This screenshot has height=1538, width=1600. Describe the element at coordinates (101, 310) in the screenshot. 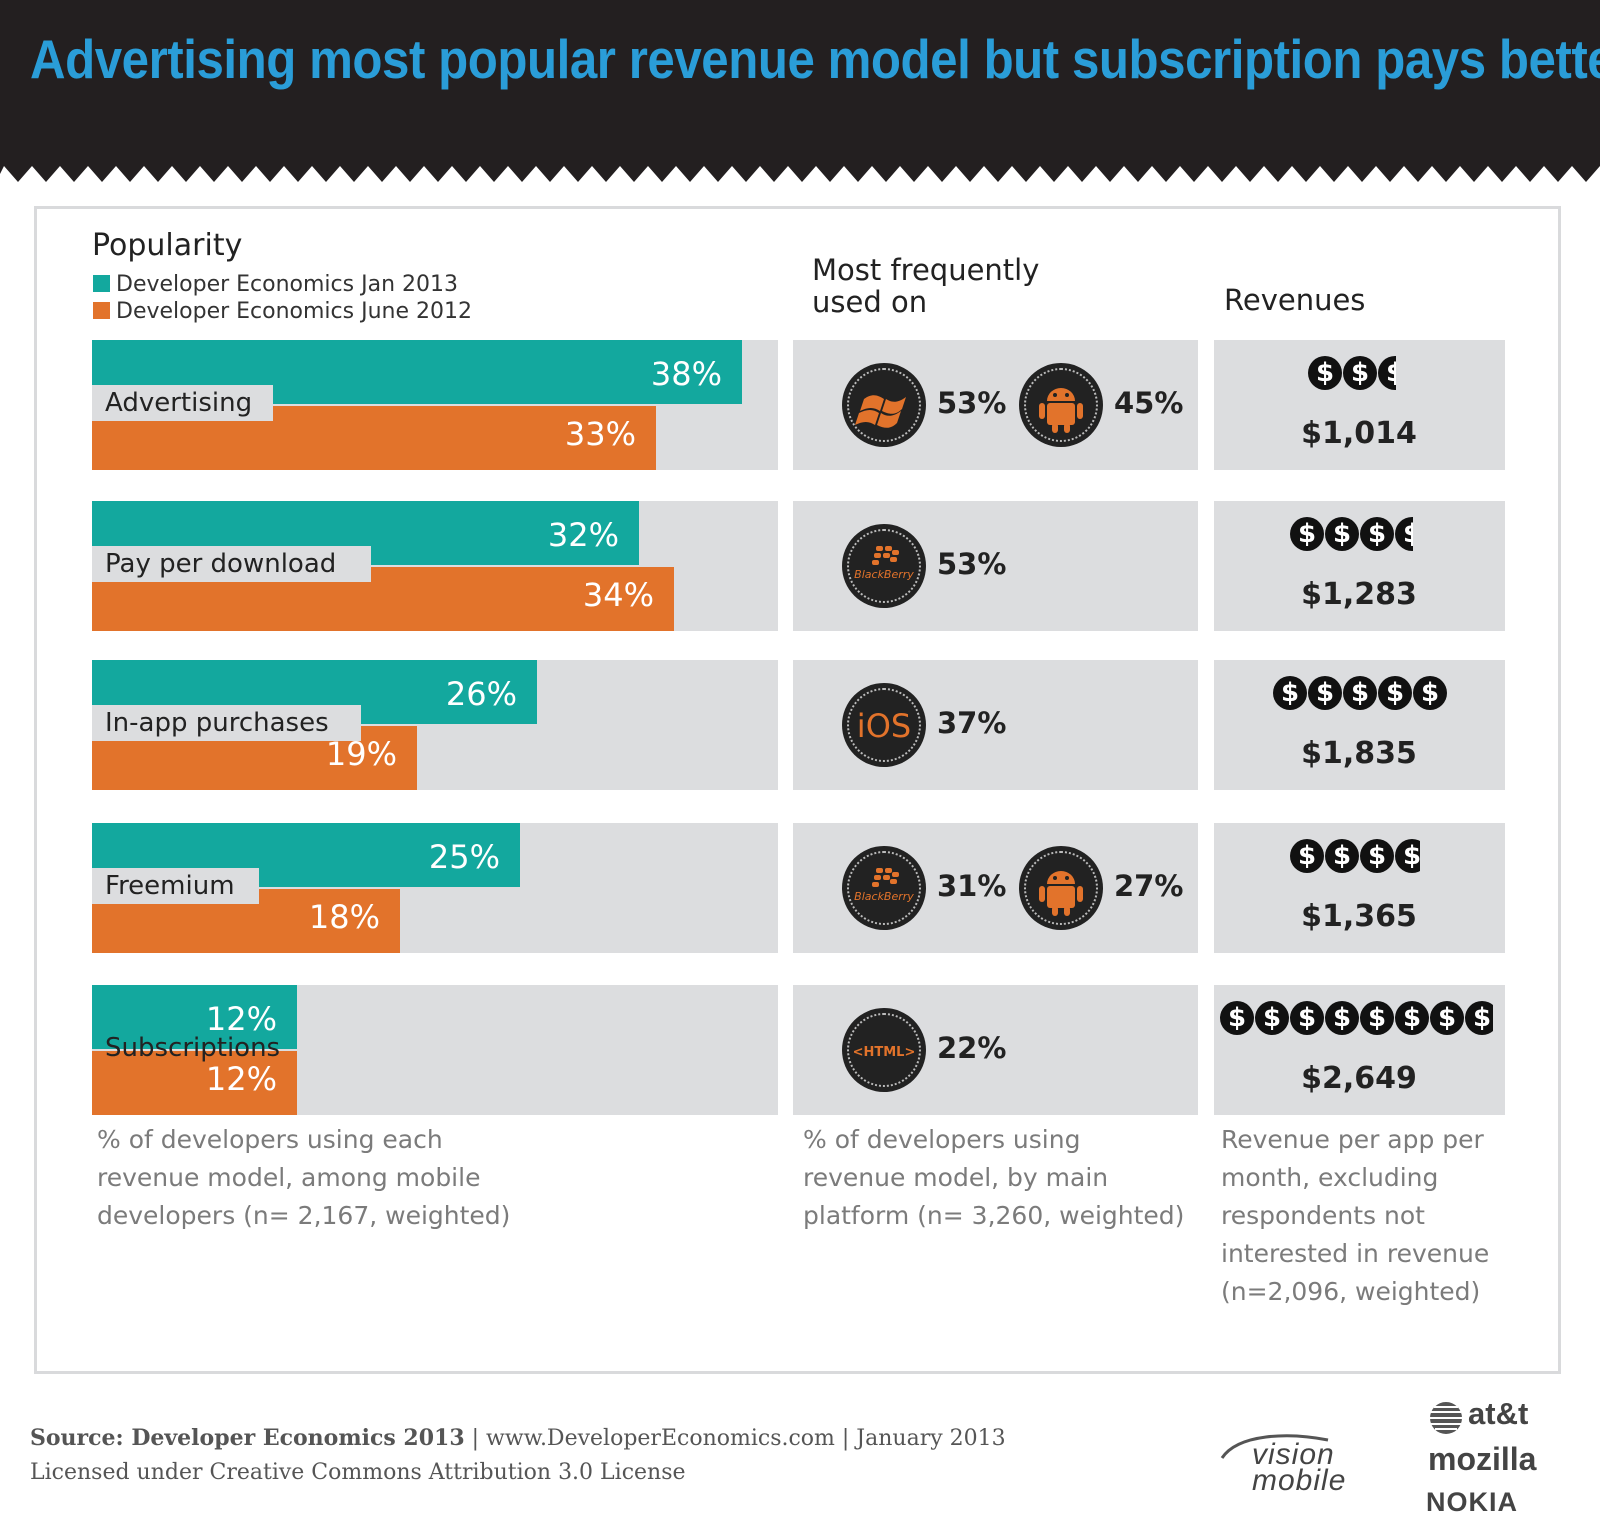

I see `legend-swatch-orange` at that location.